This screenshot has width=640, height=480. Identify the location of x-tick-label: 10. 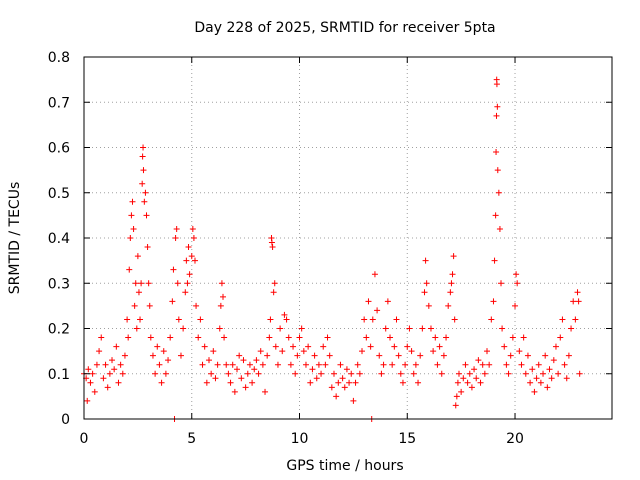
(300, 439).